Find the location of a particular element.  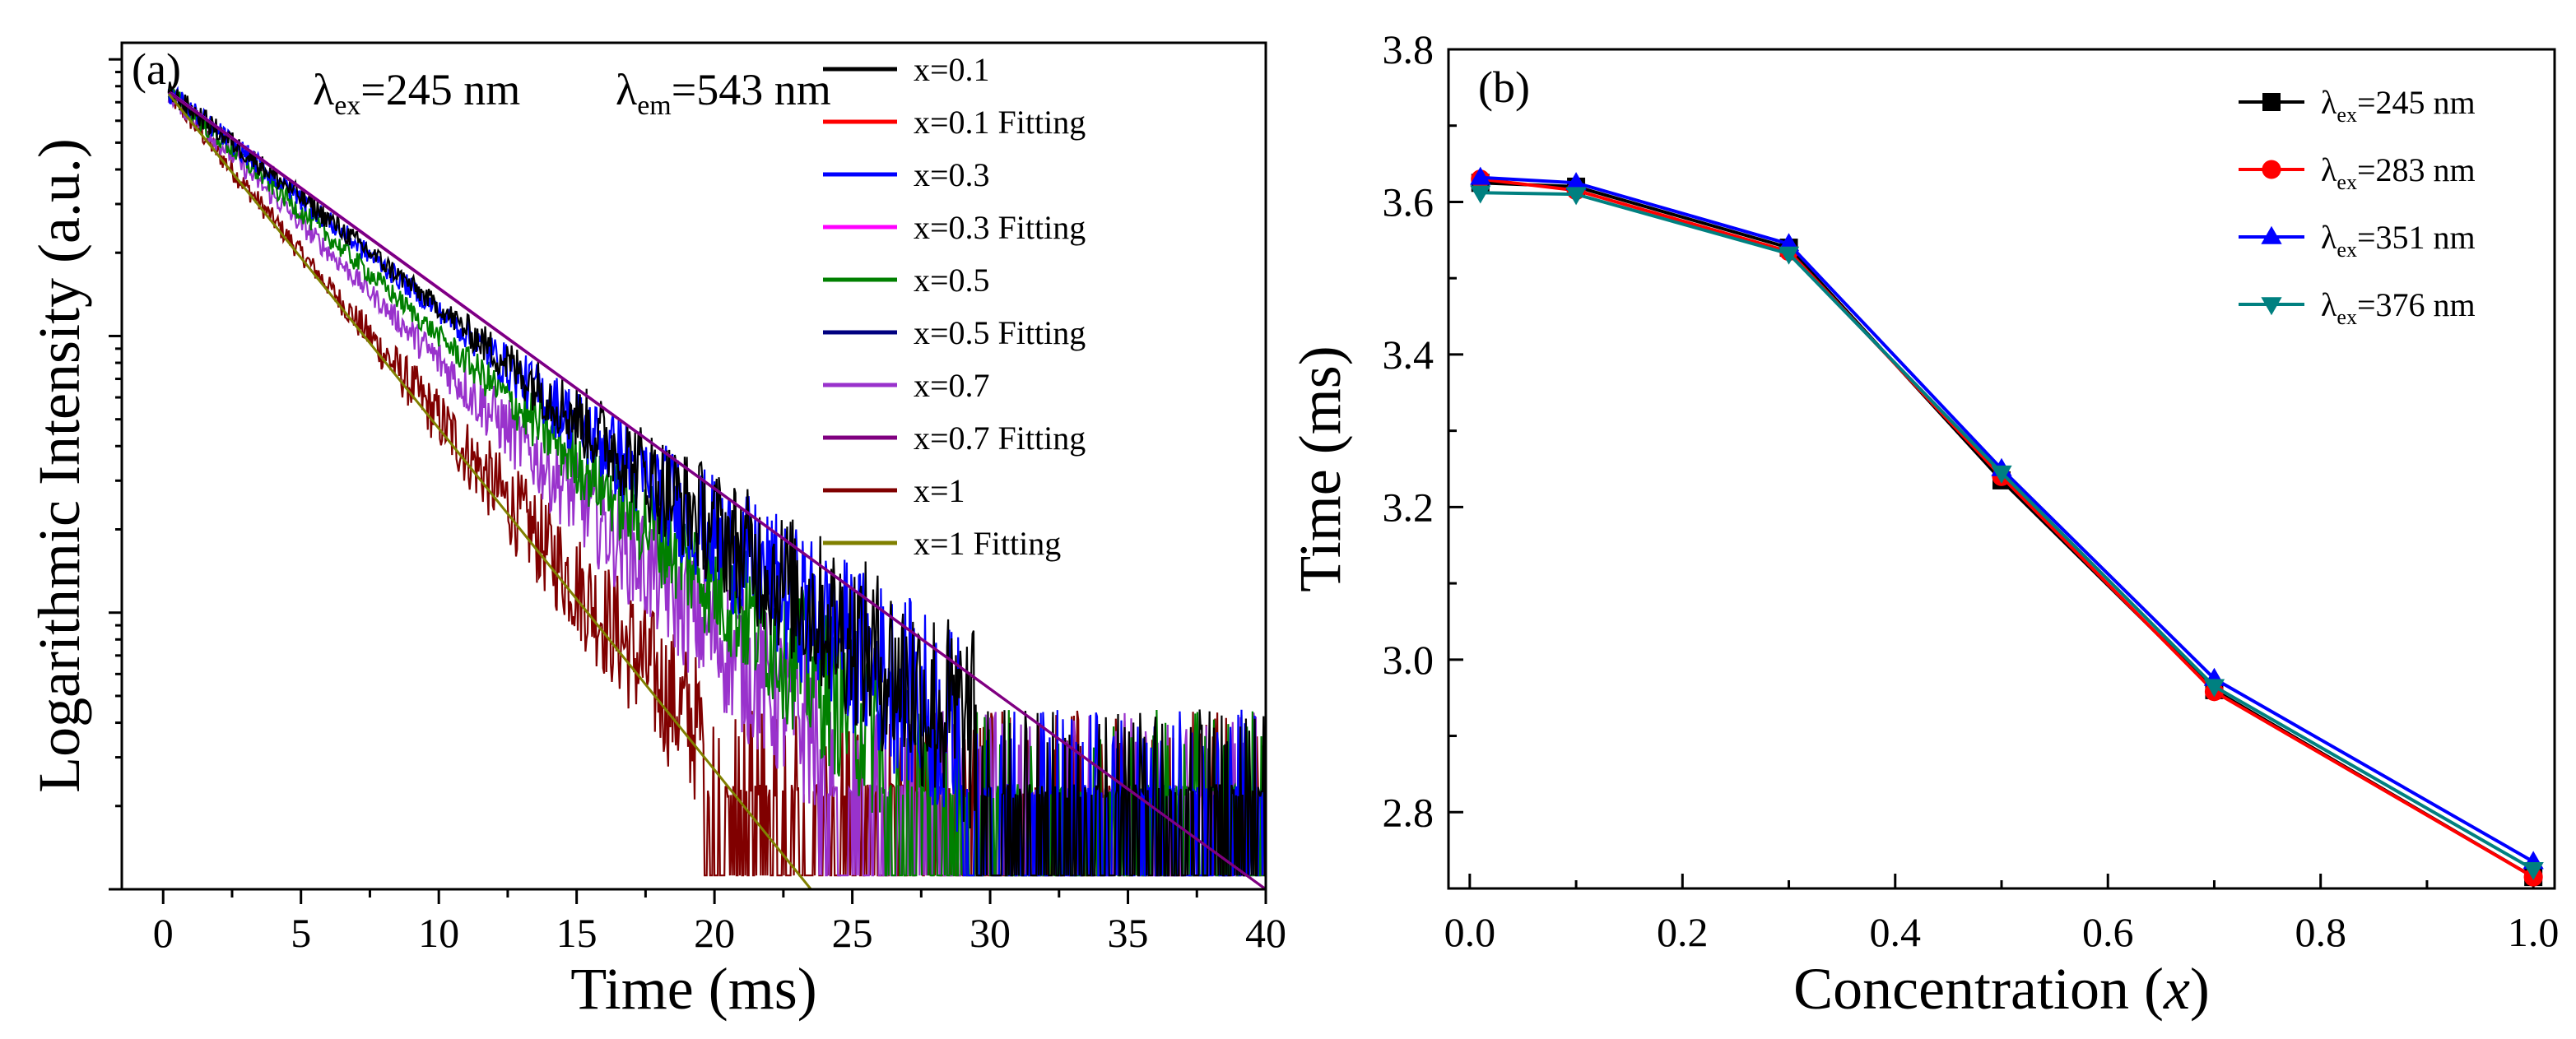

legend-a-entry: x=0.7 is located at coordinates (952, 385).